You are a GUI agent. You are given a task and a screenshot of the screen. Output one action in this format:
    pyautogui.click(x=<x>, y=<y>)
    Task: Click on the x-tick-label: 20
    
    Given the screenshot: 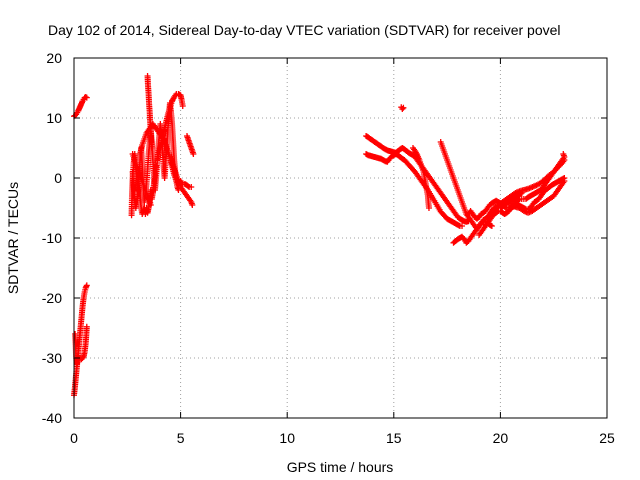 What is the action you would take?
    pyautogui.click(x=501, y=438)
    